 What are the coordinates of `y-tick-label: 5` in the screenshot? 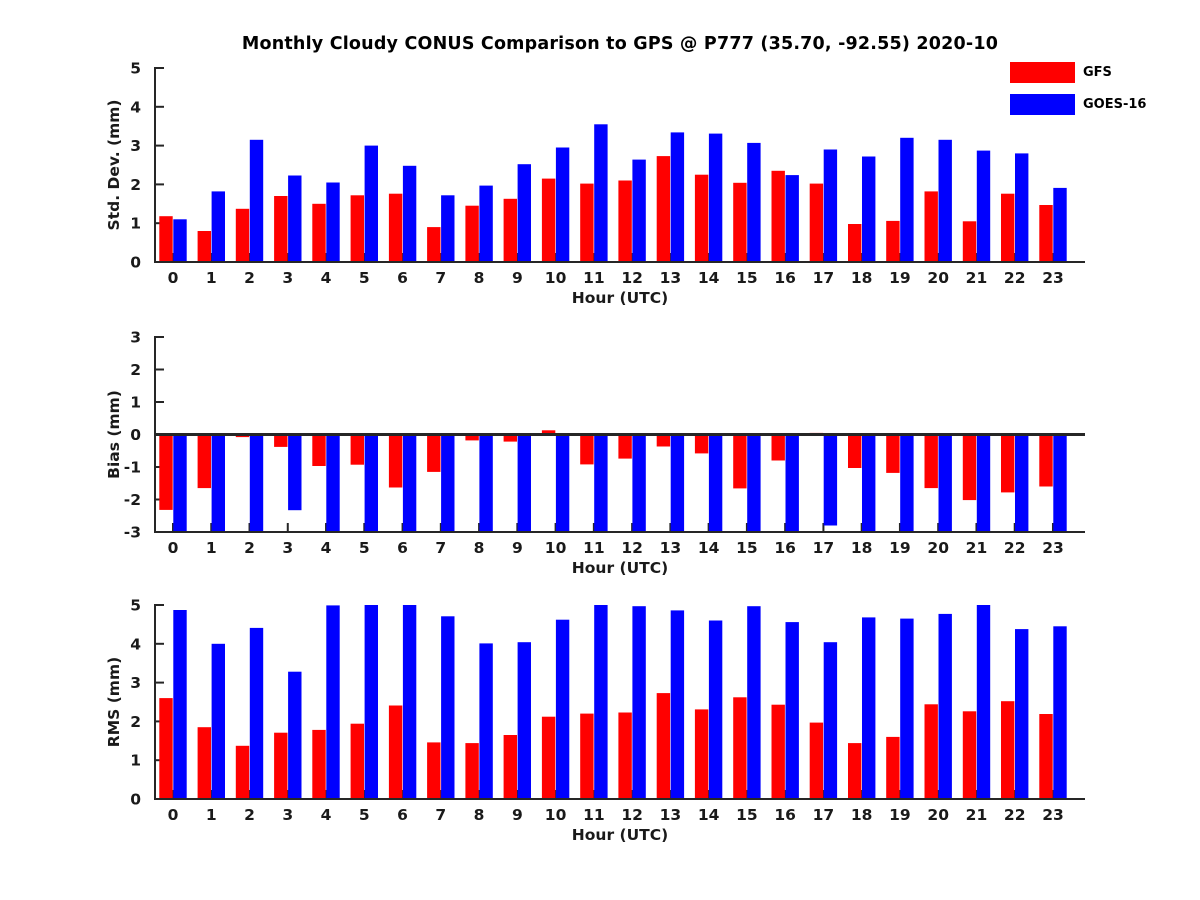 It's located at (135, 606).